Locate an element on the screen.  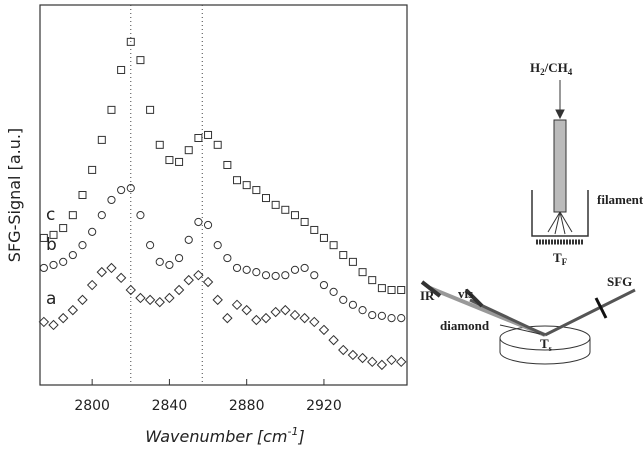
filter is located at coordinates (601, 308).